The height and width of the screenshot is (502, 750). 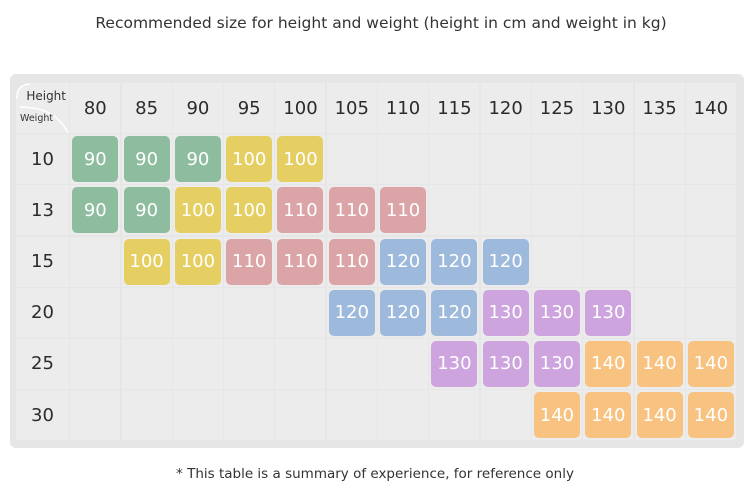 What do you see at coordinates (659, 108) in the screenshot?
I see `height-header-135: 135` at bounding box center [659, 108].